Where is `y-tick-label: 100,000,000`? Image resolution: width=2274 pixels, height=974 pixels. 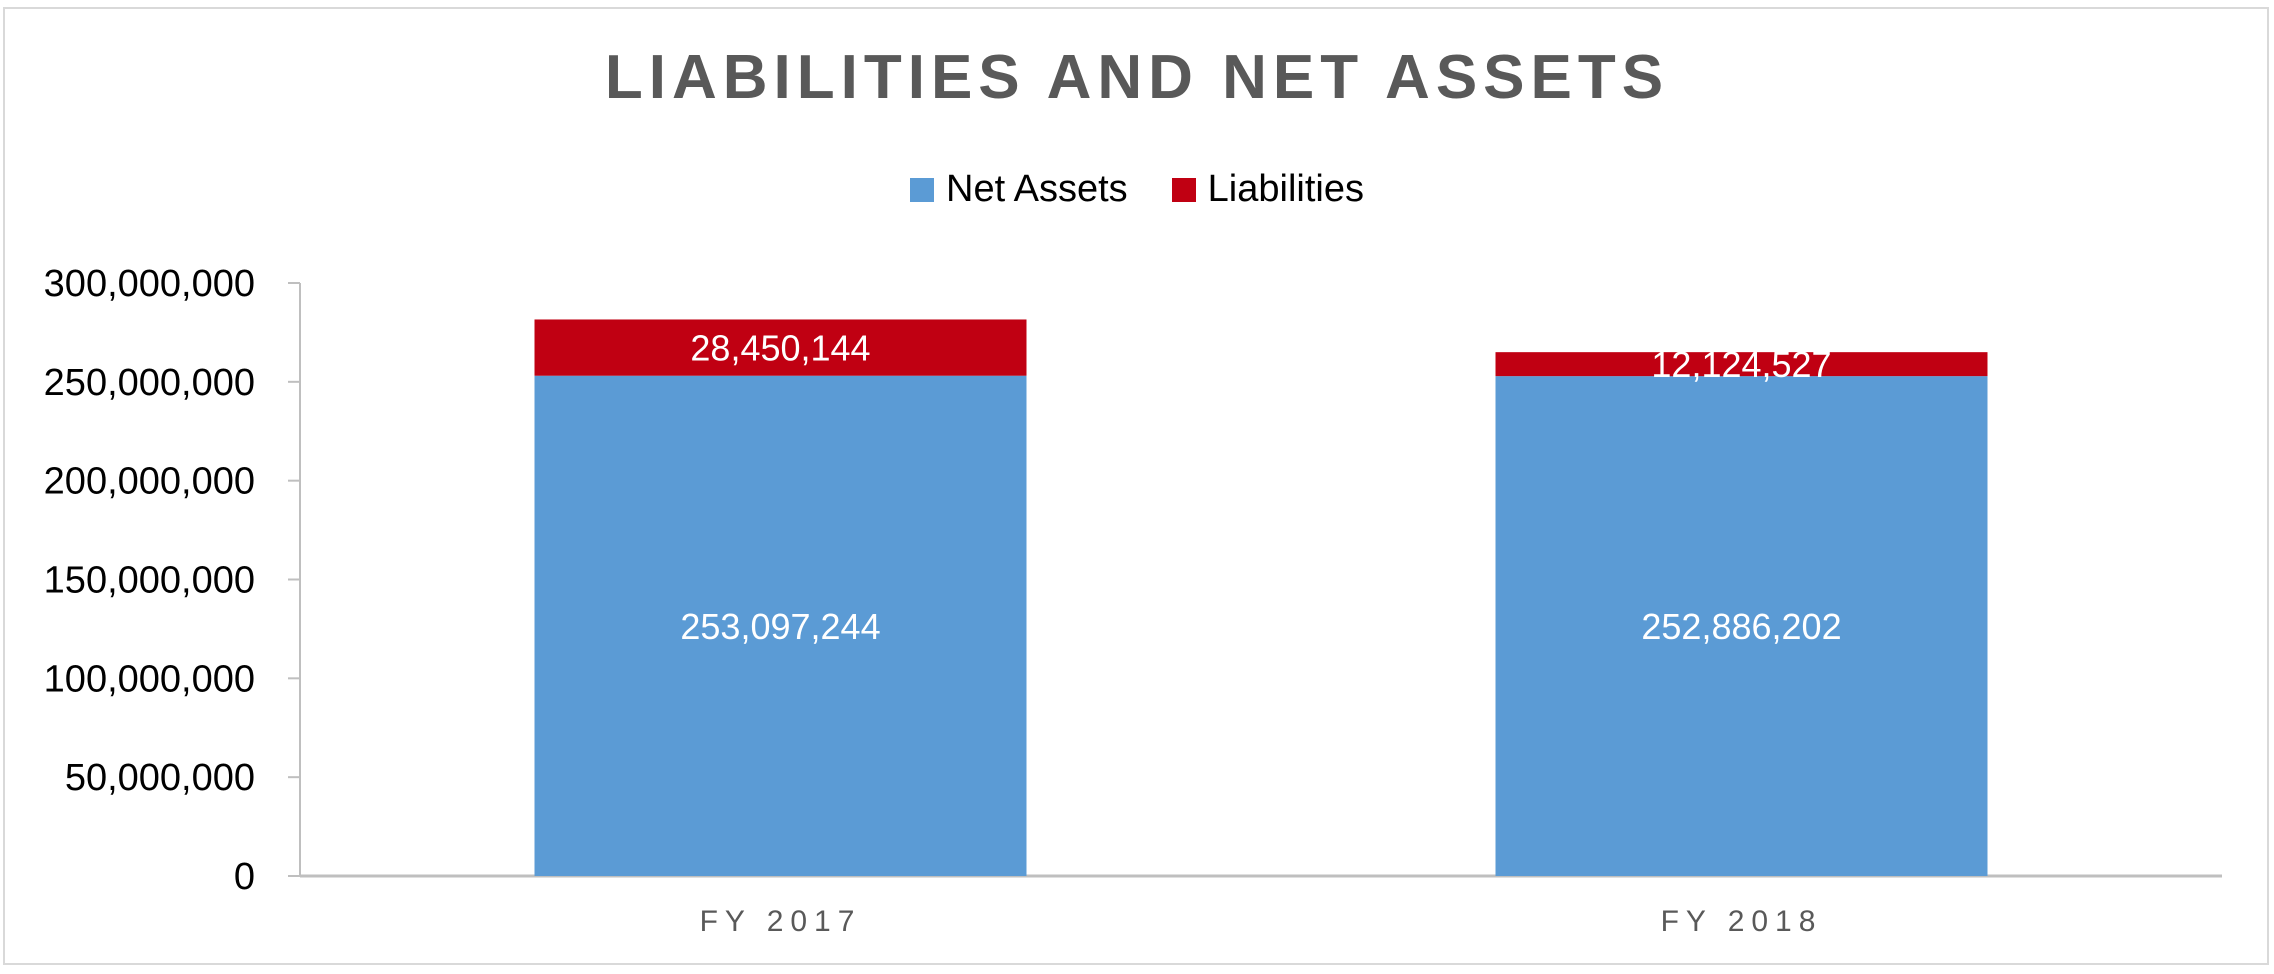
y-tick-label: 100,000,000 is located at coordinates (149, 679).